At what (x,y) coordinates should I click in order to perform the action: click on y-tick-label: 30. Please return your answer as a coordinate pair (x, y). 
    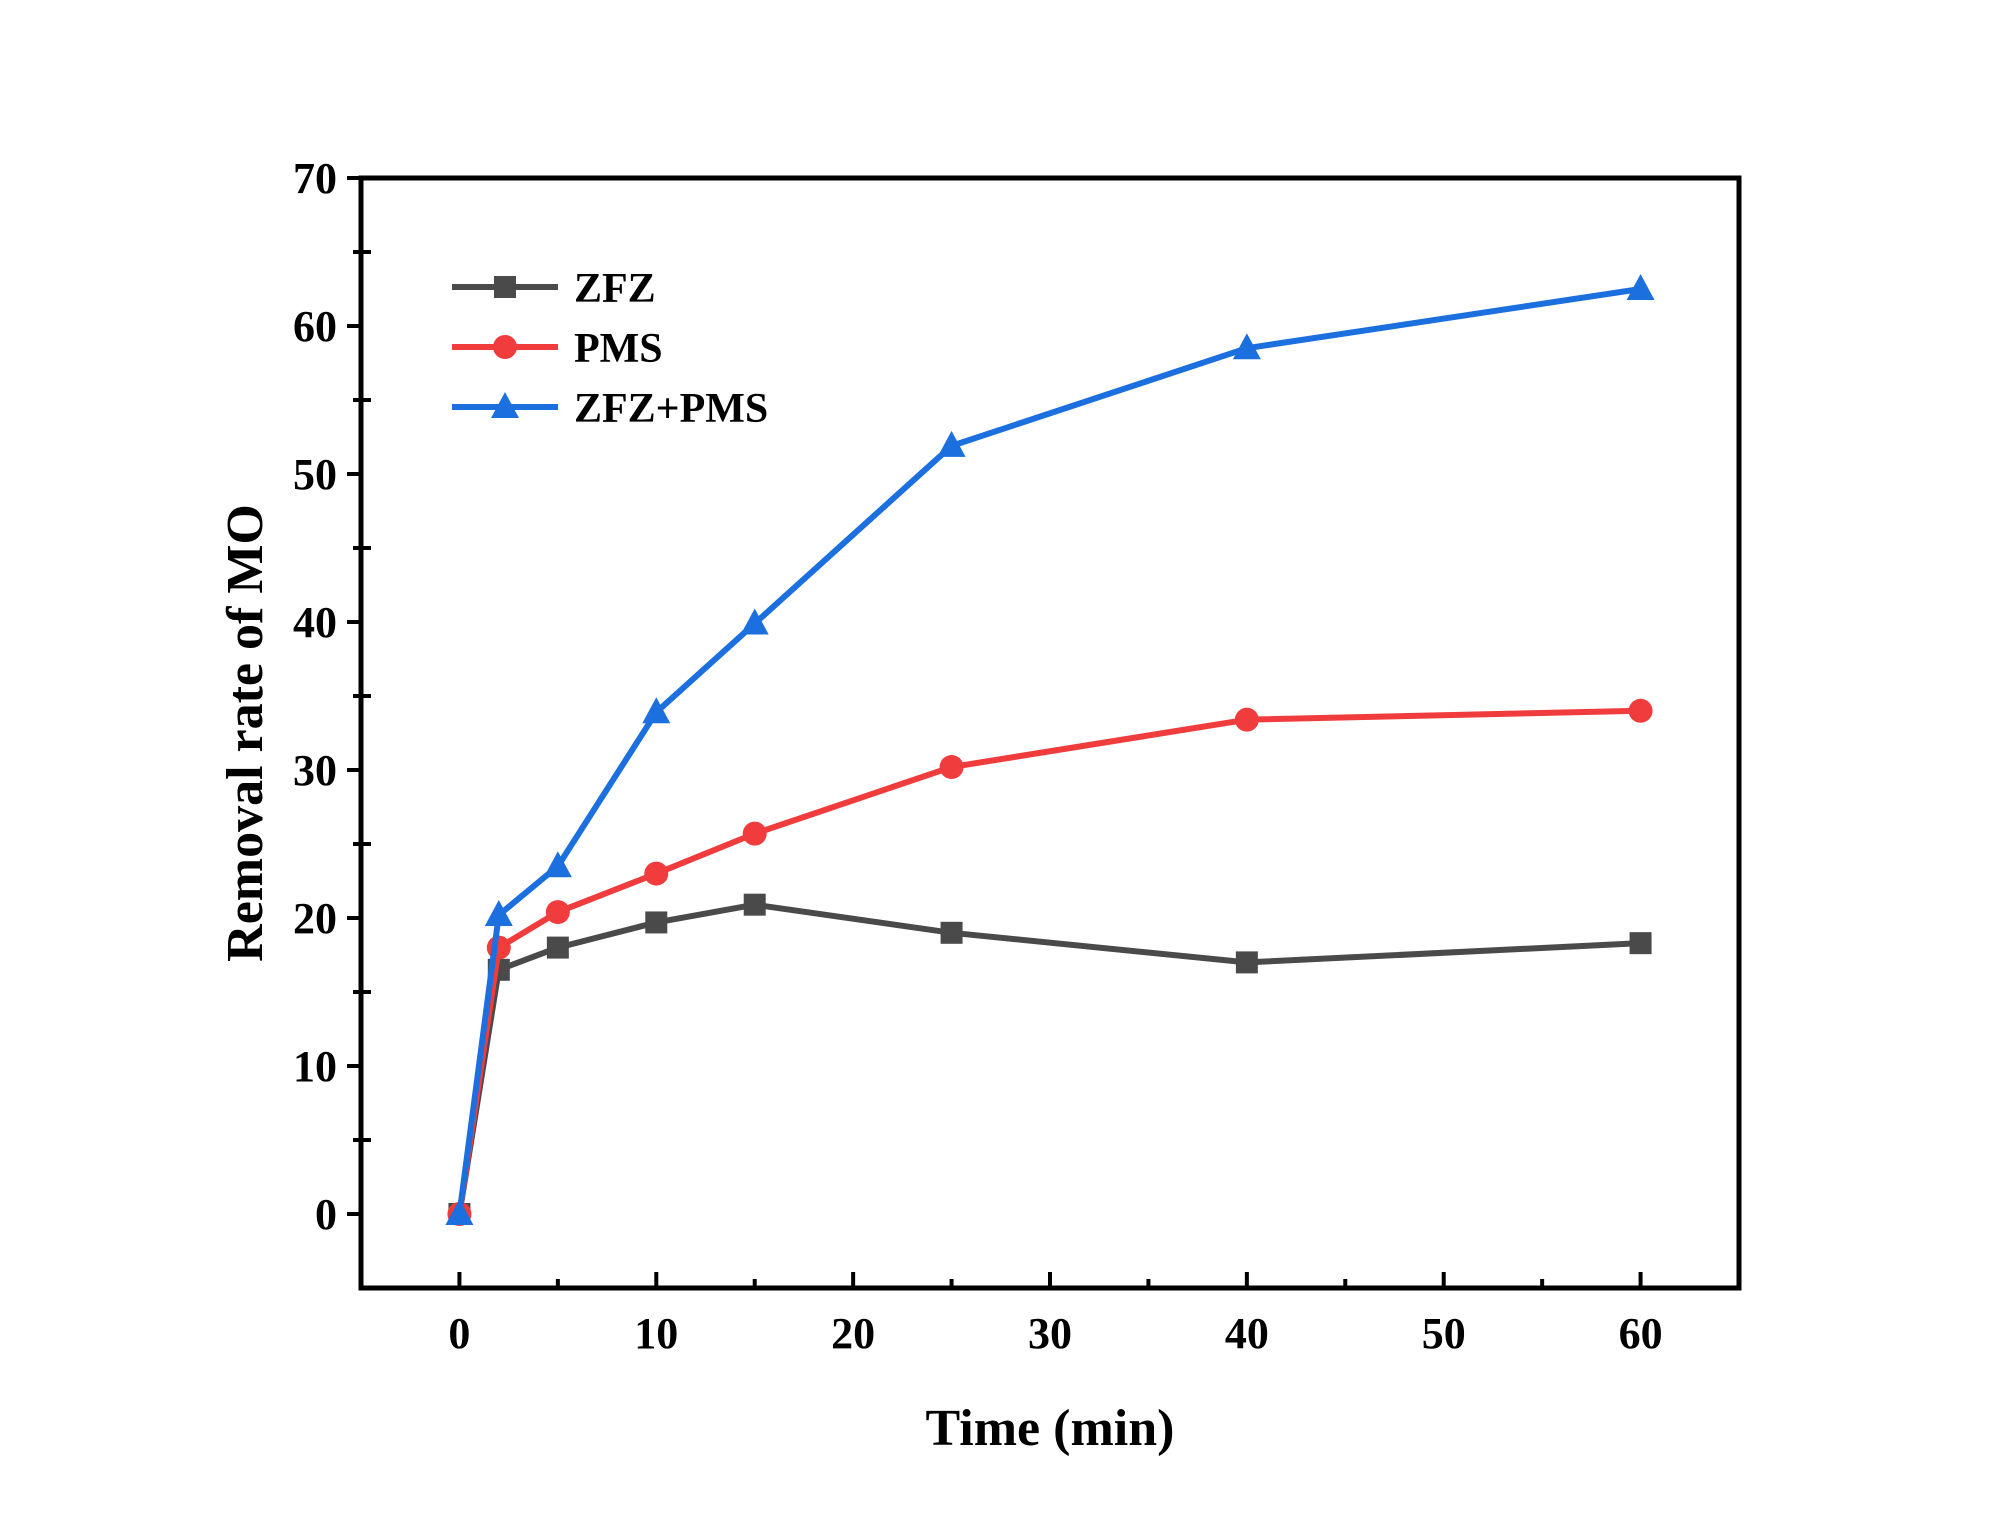
    Looking at the image, I should click on (315, 770).